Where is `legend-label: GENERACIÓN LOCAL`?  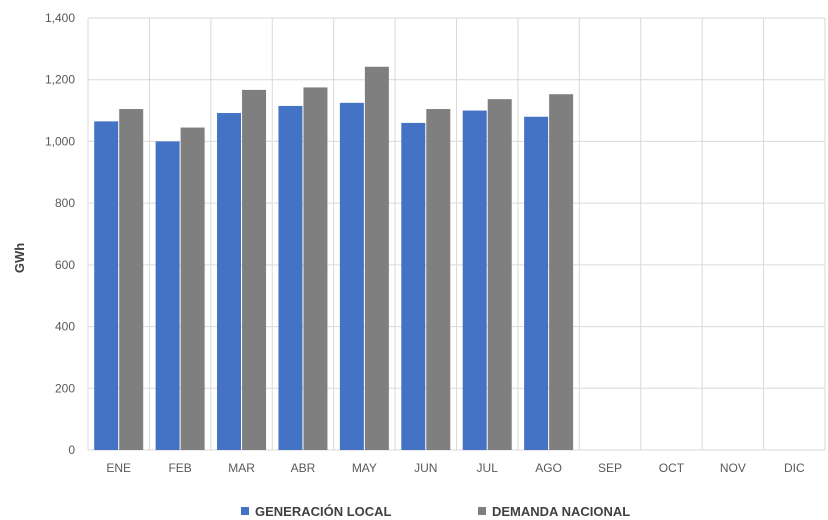
legend-label: GENERACIÓN LOCAL is located at coordinates (323, 511).